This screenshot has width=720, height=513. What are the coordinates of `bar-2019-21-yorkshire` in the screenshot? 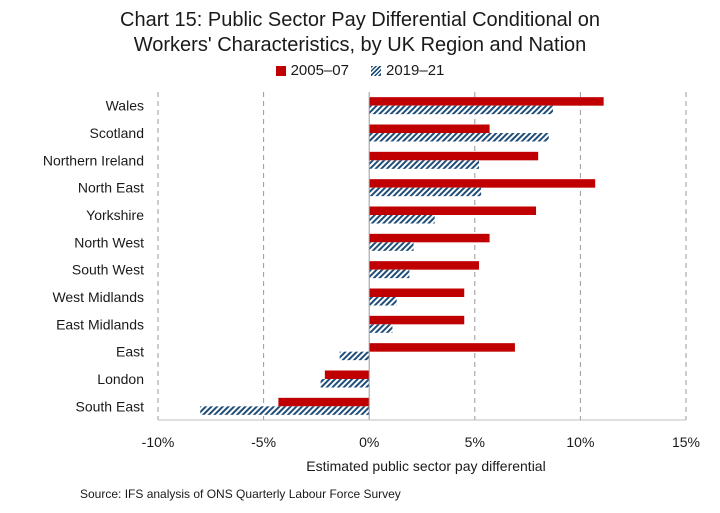 It's located at (402, 219).